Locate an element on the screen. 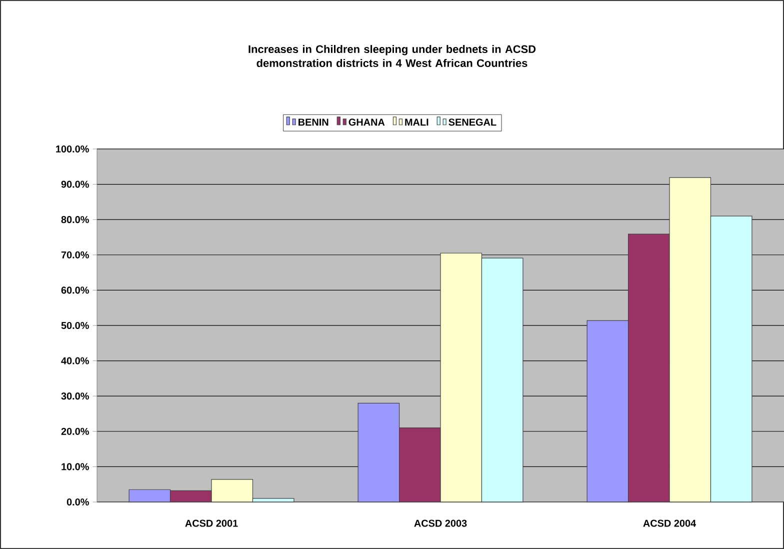 The width and height of the screenshot is (784, 549). x-tick-label: ACSD 2001 is located at coordinates (211, 523).